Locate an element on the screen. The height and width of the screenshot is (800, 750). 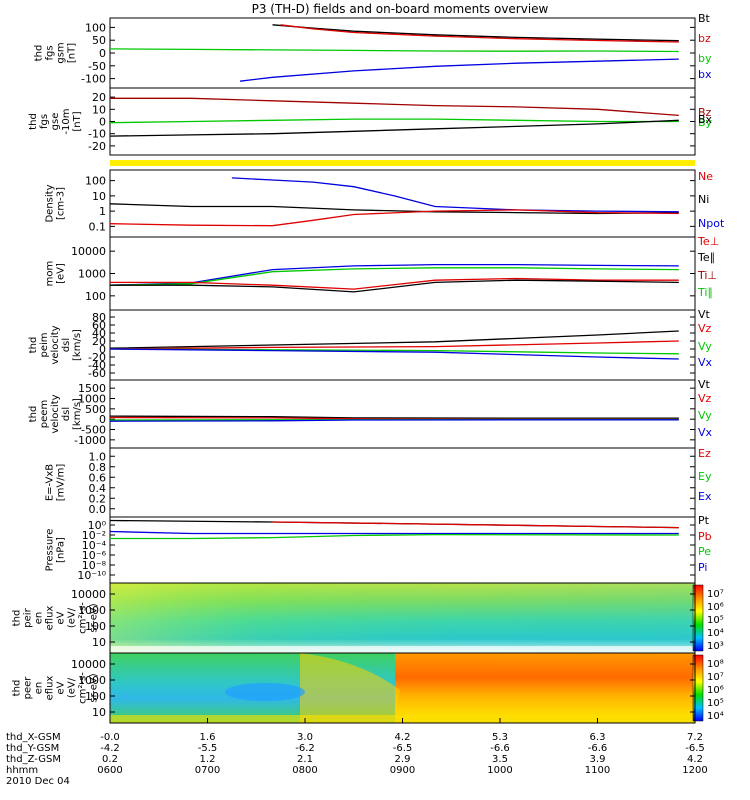
xaxis-value: 1100 is located at coordinates (597, 770).